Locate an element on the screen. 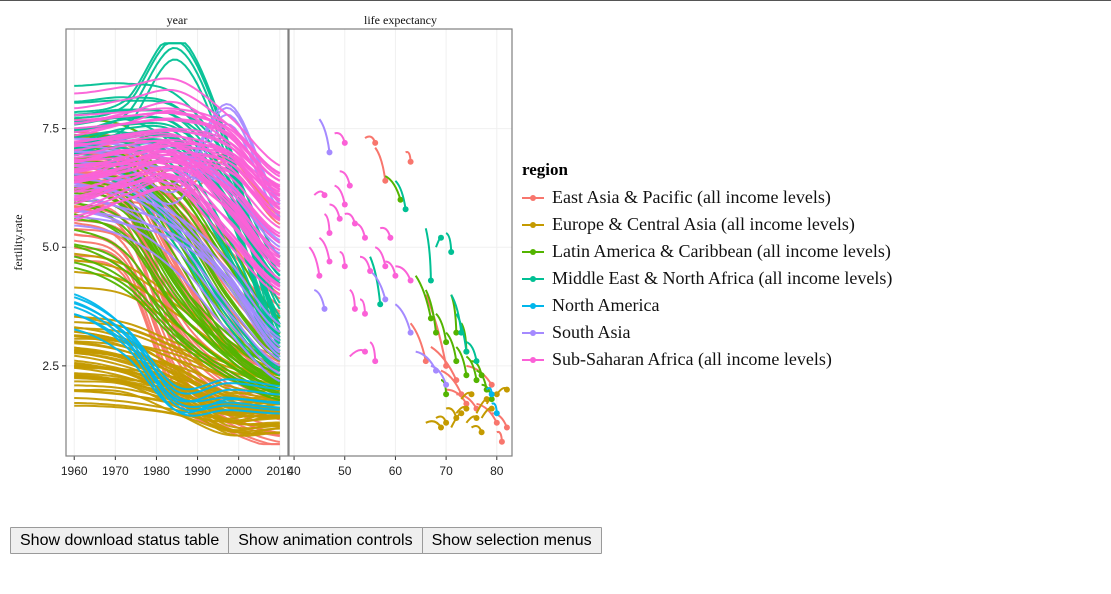 The width and height of the screenshot is (1111, 594). legend-item: North America is located at coordinates (707, 305).